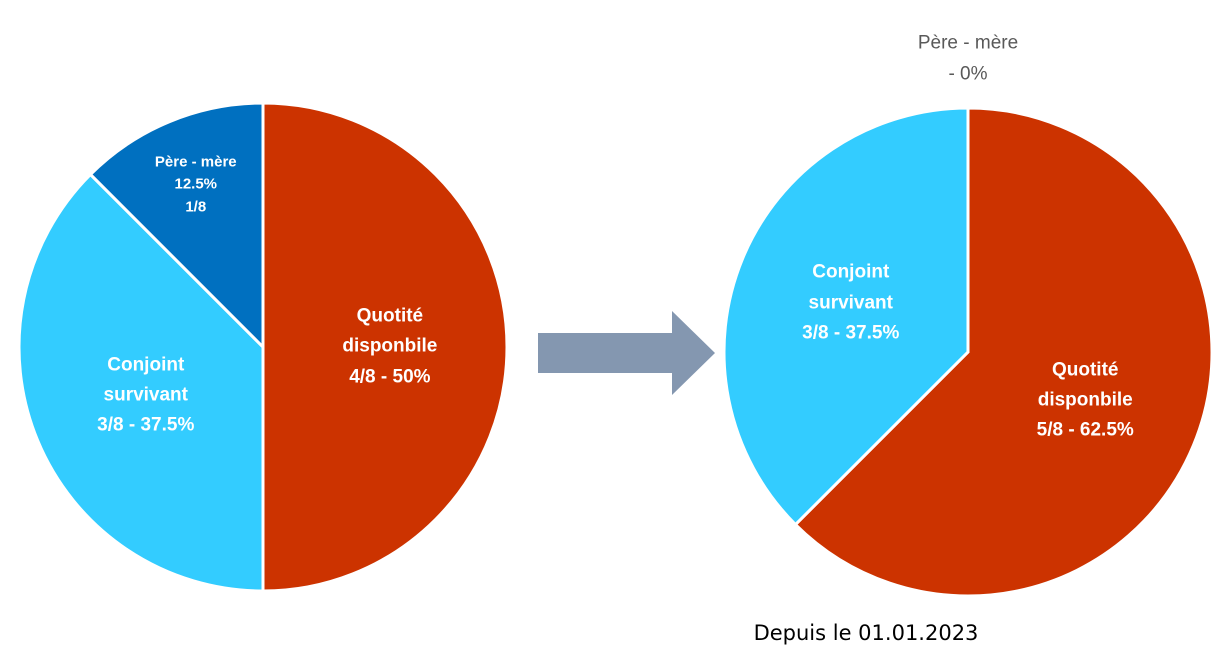  Describe the element at coordinates (196, 195) in the screenshot. I see `slice-value-label: 12.5% 1/8` at that location.